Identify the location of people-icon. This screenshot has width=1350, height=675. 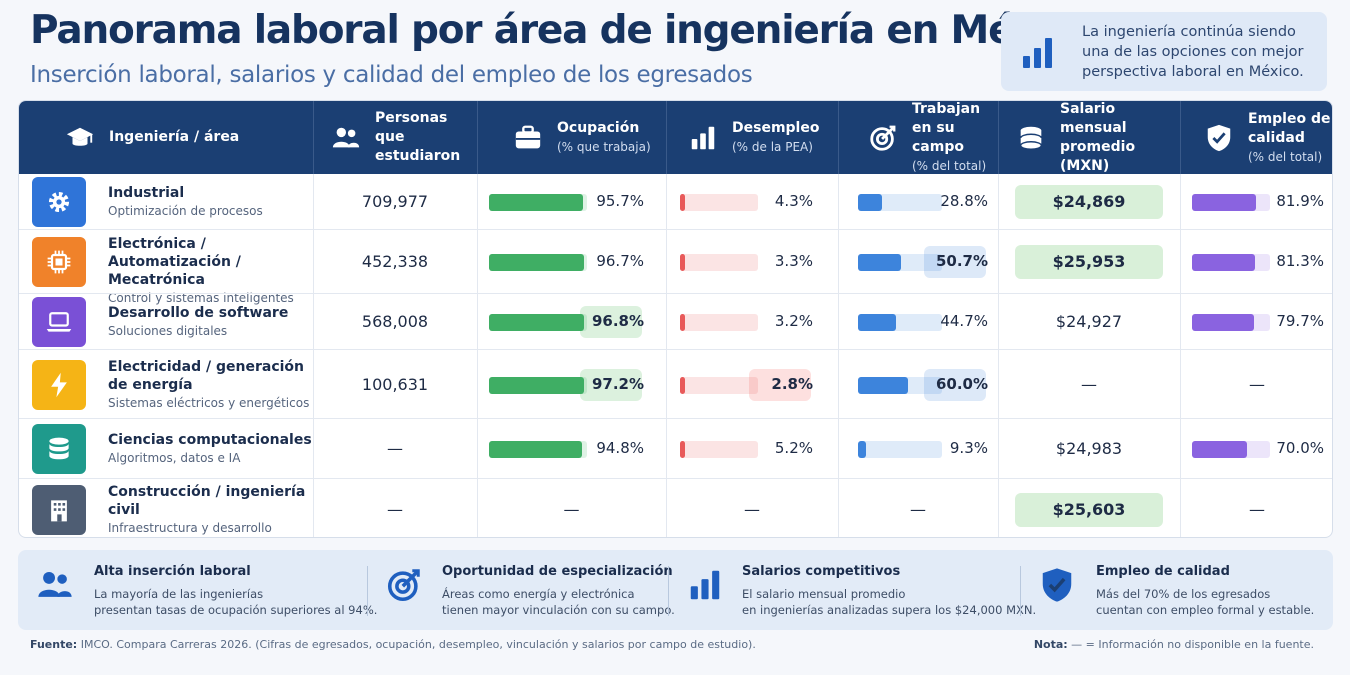
(56, 586).